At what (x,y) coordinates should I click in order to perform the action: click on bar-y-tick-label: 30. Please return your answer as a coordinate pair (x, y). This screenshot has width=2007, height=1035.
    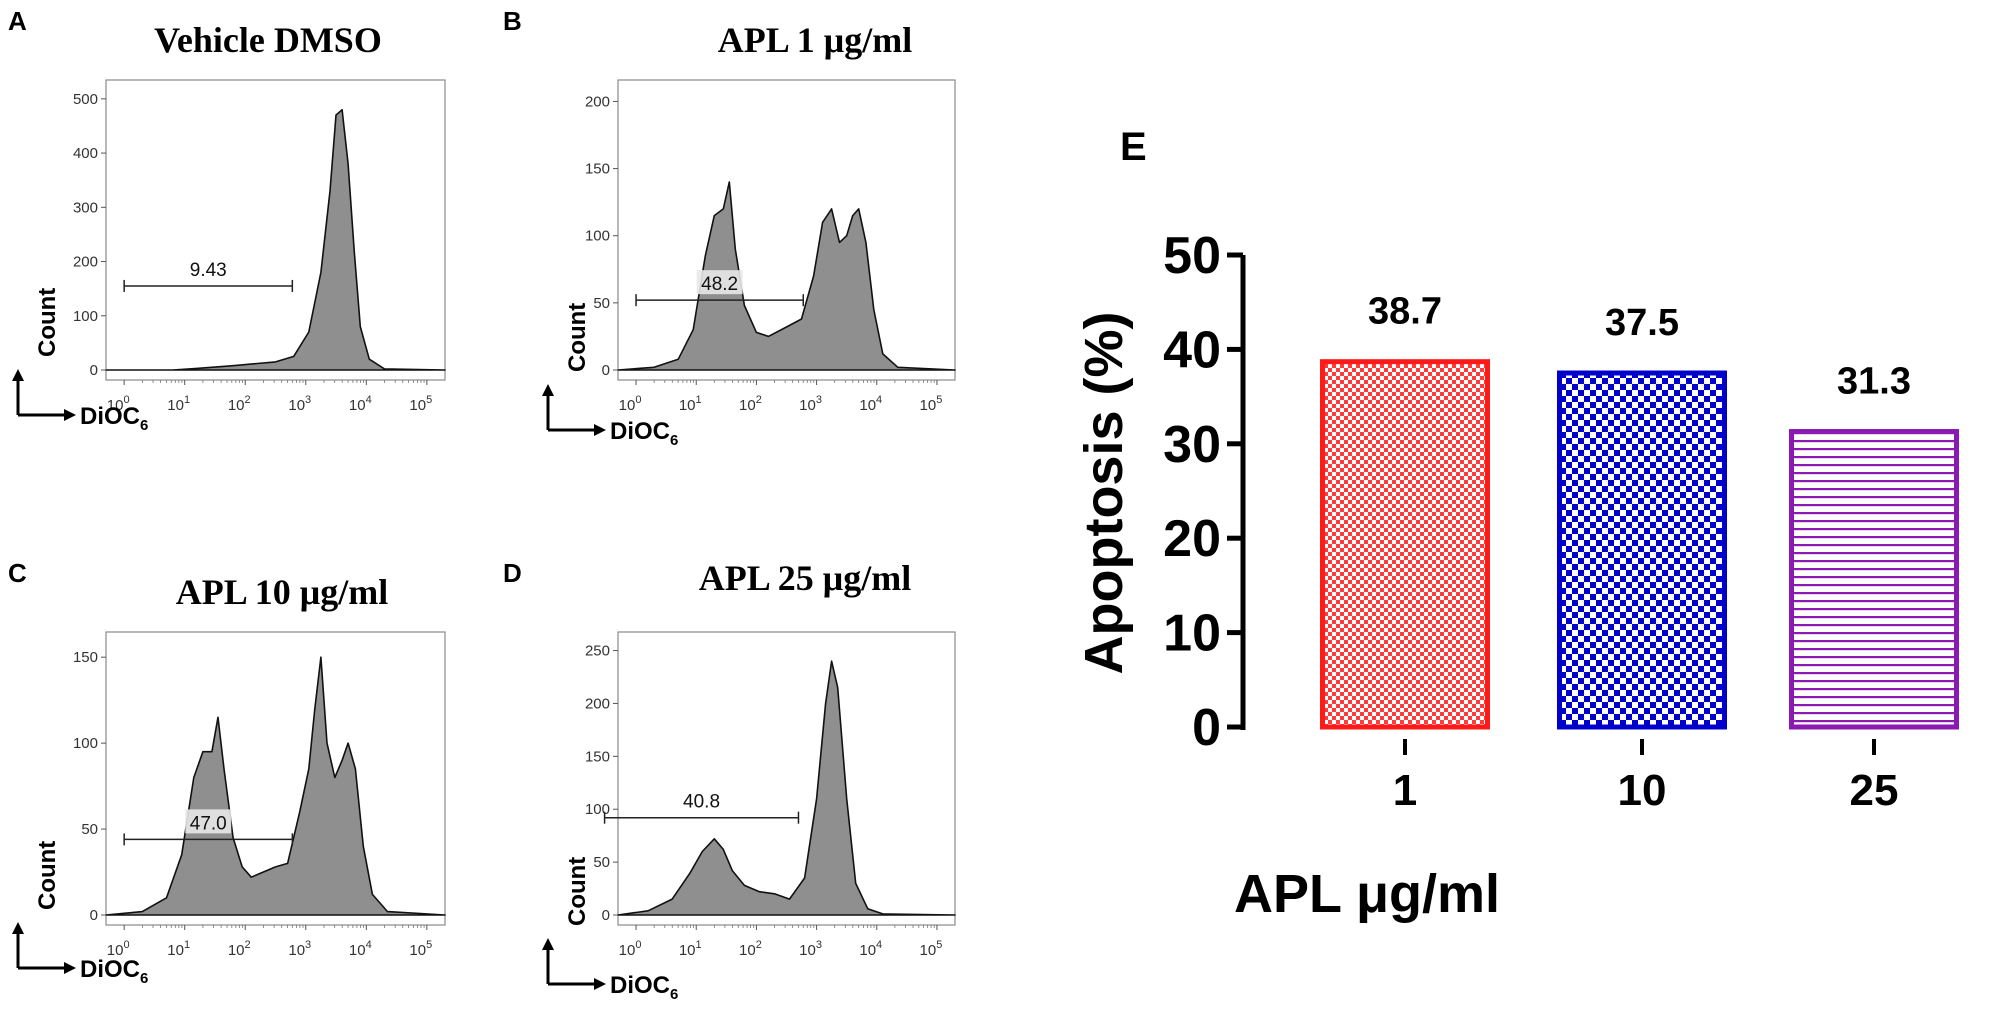
    Looking at the image, I should click on (1192, 445).